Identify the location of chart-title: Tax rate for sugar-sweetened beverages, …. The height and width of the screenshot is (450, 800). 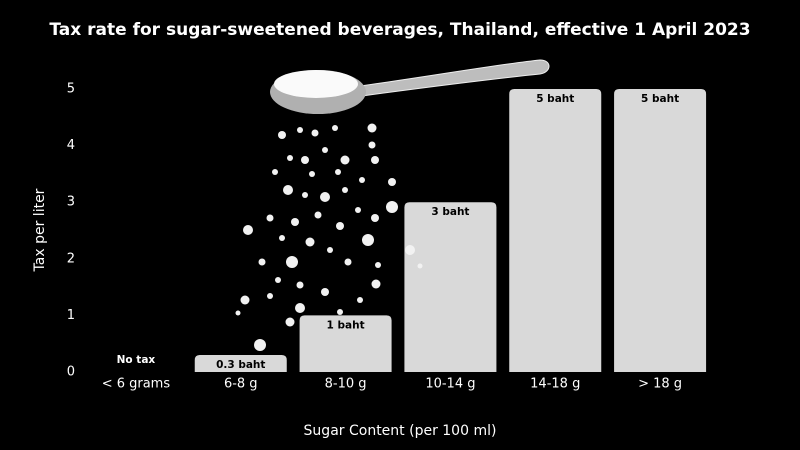
(399, 30).